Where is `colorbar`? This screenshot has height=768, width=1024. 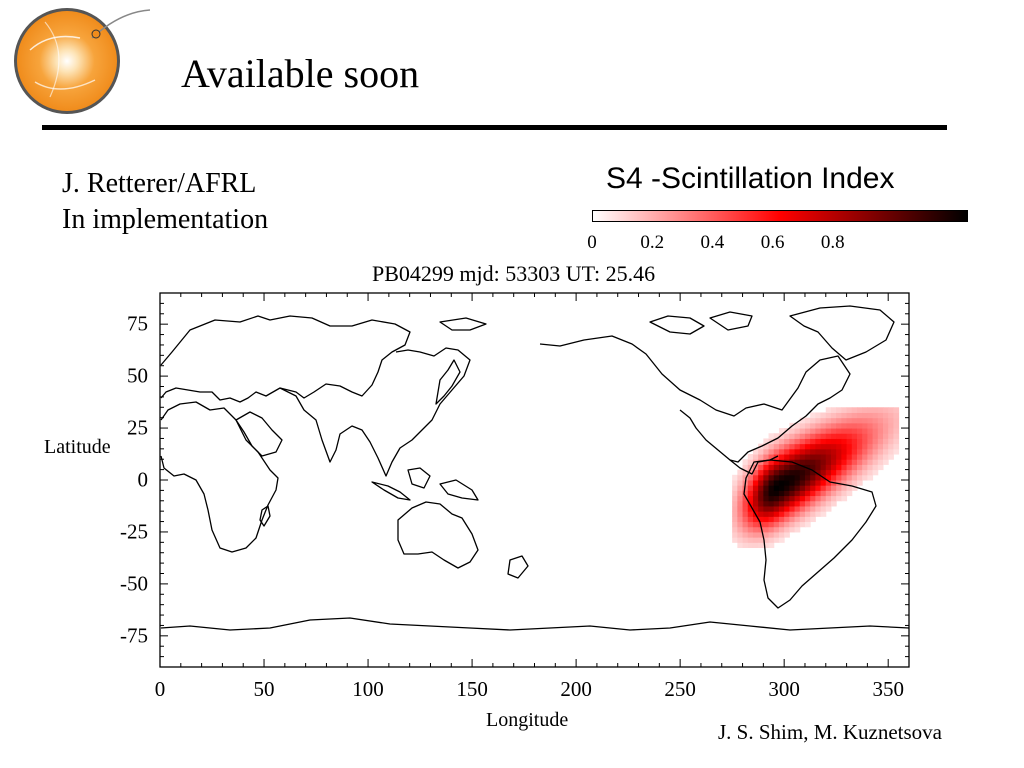
colorbar is located at coordinates (780, 216).